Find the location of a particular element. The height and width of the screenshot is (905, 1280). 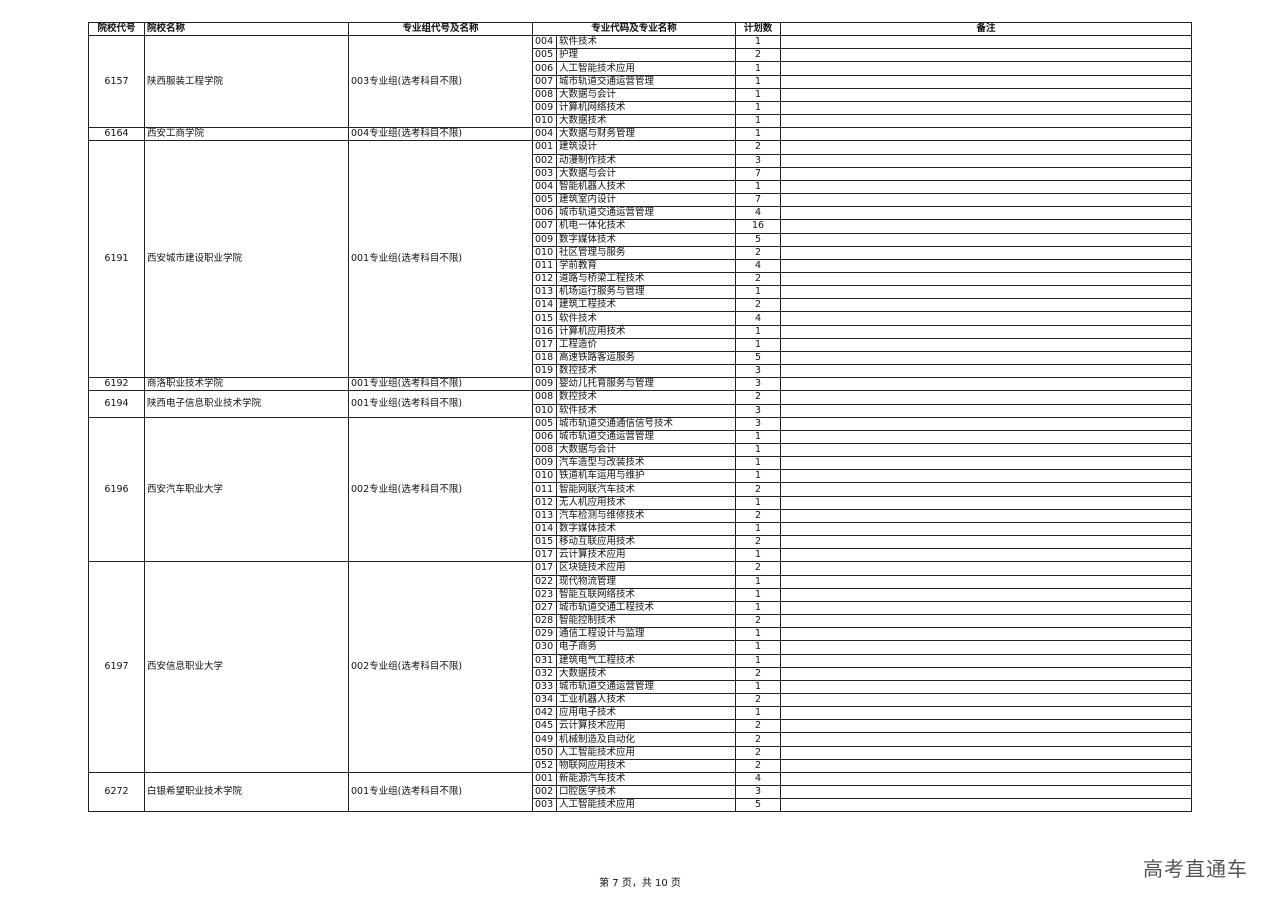

major-code: 015 is located at coordinates (544, 542).